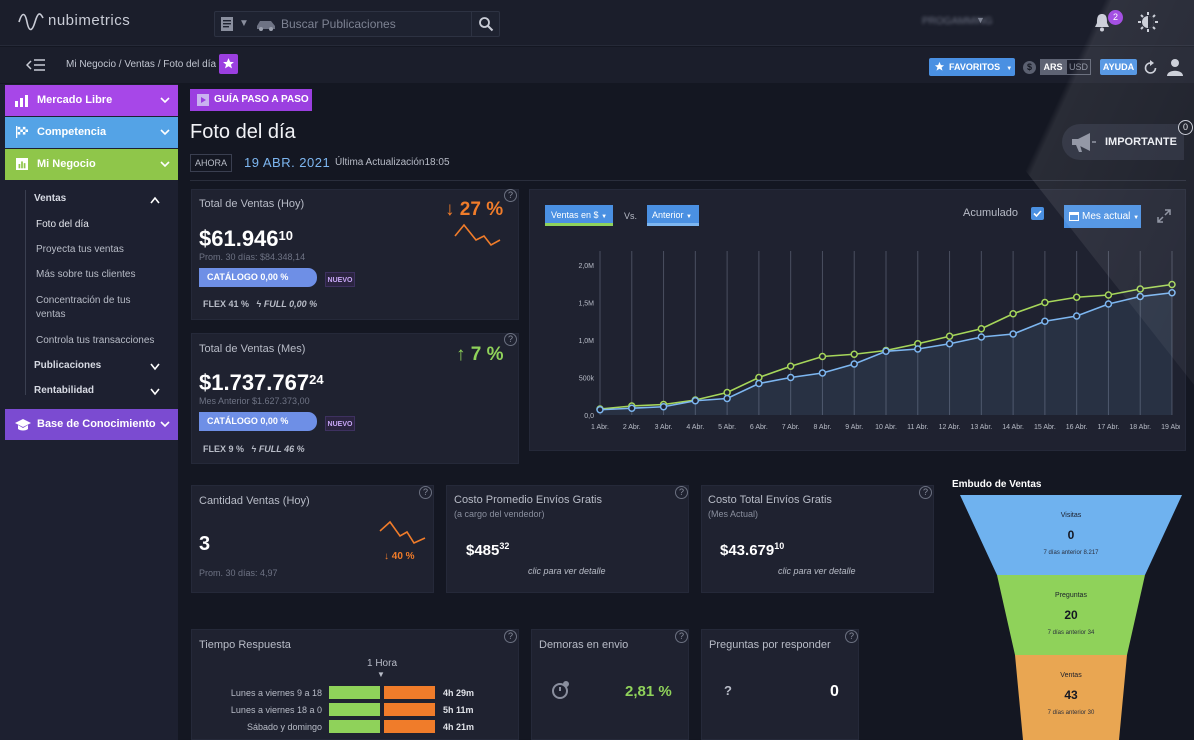 The width and height of the screenshot is (1194, 740). I want to click on period-select: Mes actual ▼, so click(1102, 216).